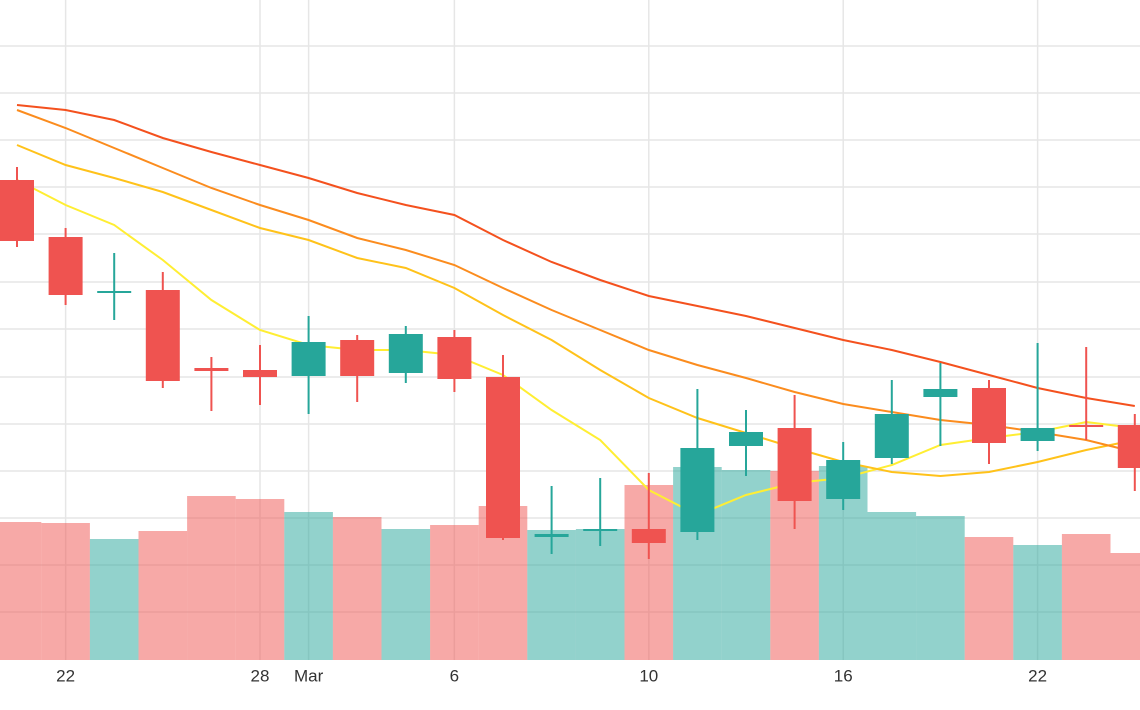 This screenshot has height=710, width=1140. I want to click on x-tick-label: 16, so click(843, 675).